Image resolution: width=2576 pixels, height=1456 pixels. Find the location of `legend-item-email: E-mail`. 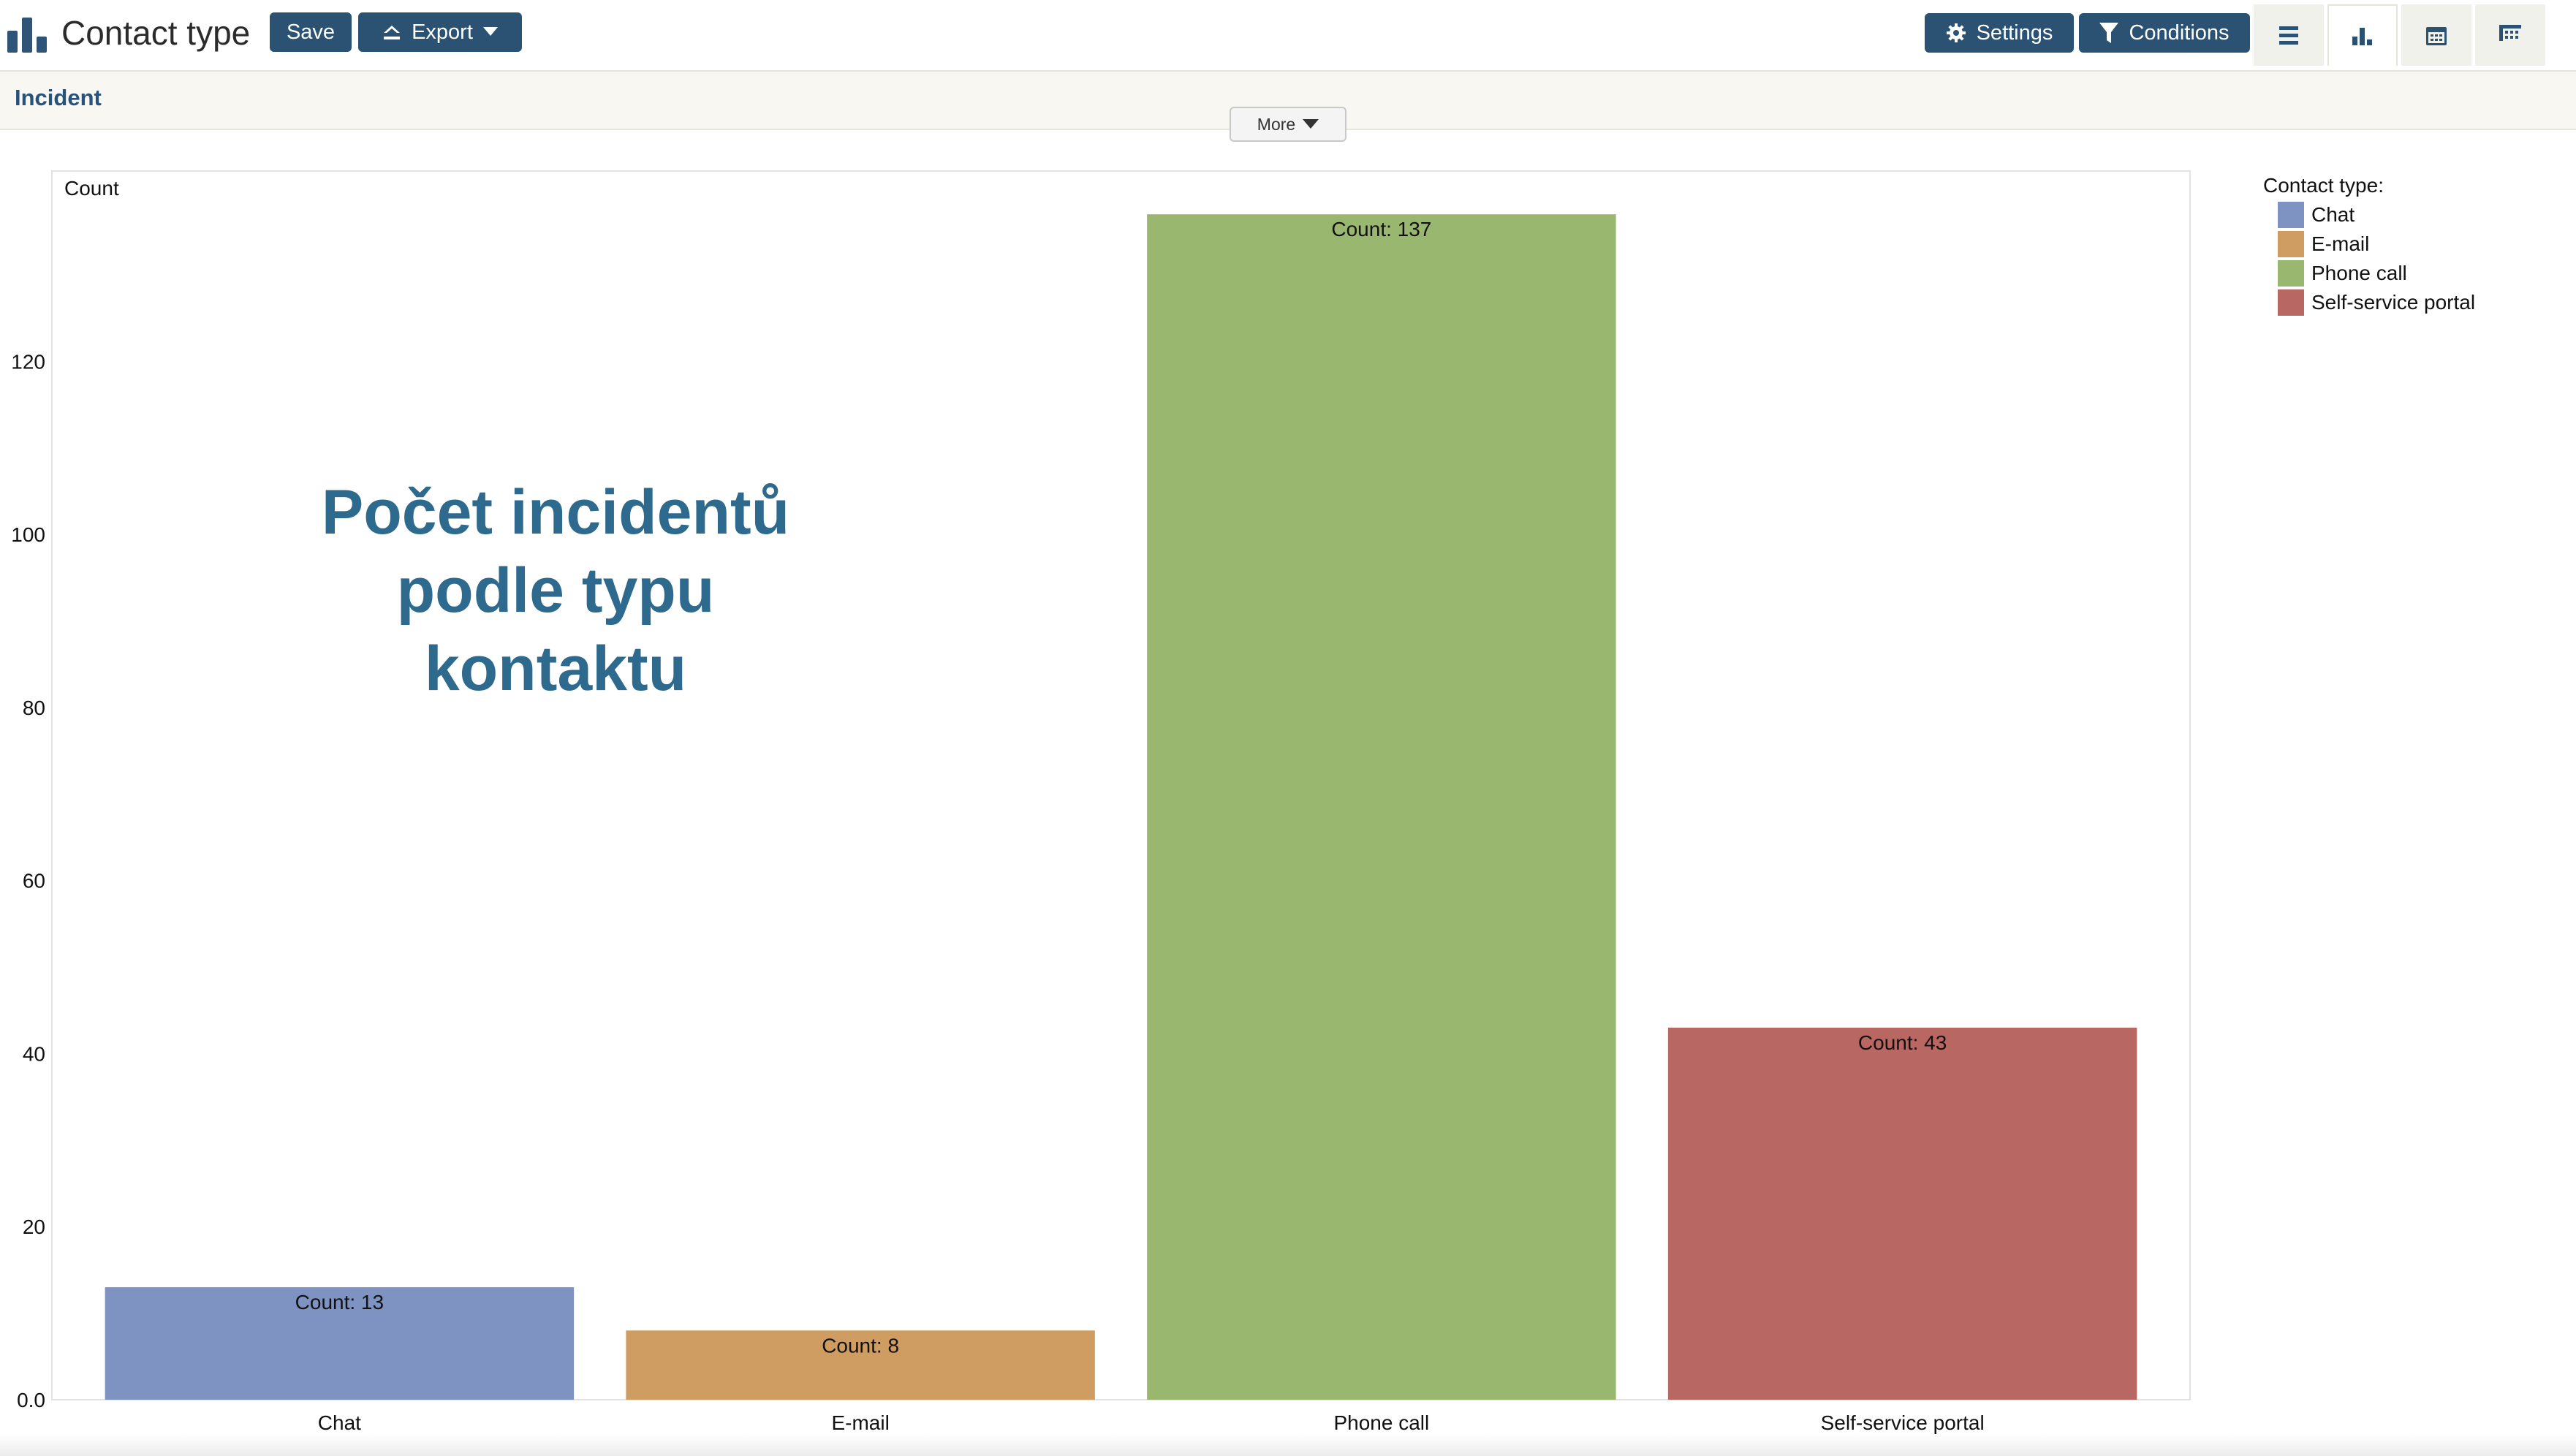

legend-item-email: E-mail is located at coordinates (2369, 244).